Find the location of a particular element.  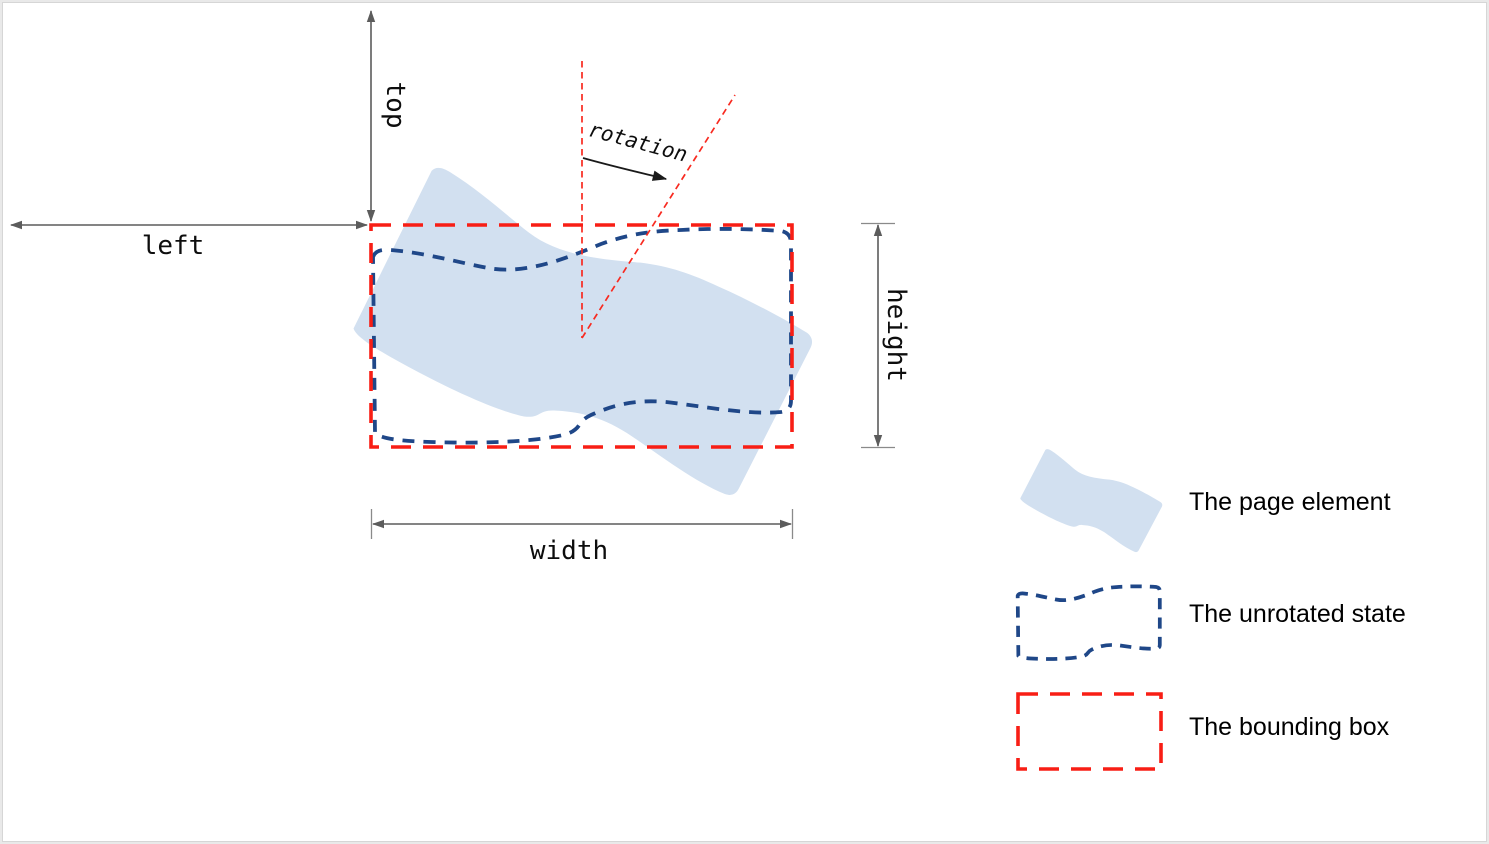

legend-page-element-swatch is located at coordinates (1091, 502).